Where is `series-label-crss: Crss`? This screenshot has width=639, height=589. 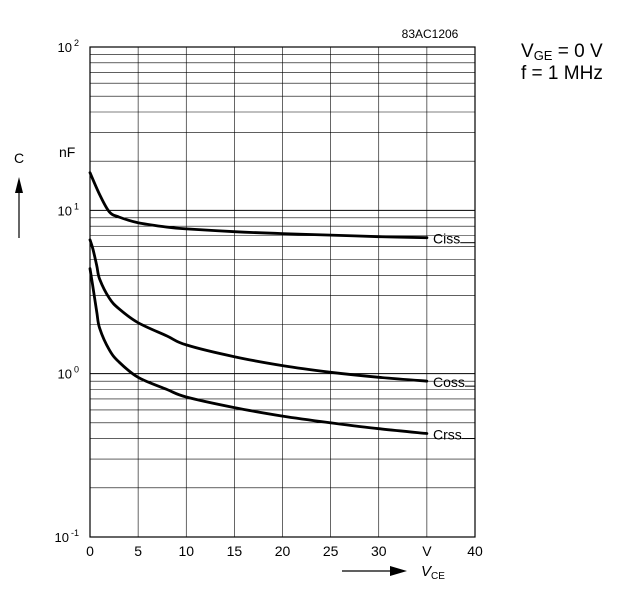
series-label-crss: Crss is located at coordinates (447, 435).